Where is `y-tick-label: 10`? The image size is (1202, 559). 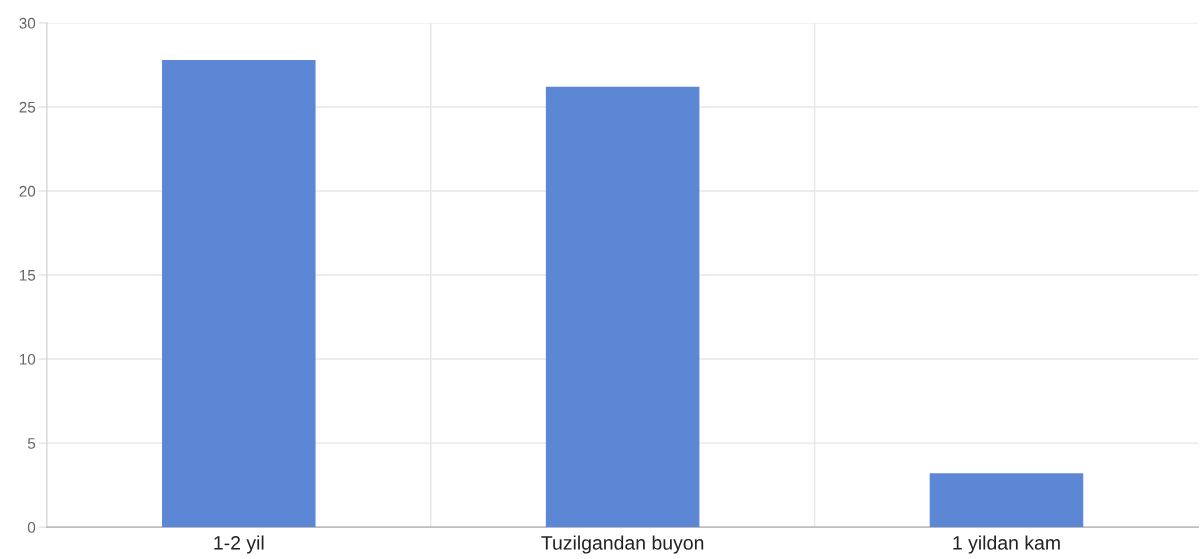 y-tick-label: 10 is located at coordinates (27, 359).